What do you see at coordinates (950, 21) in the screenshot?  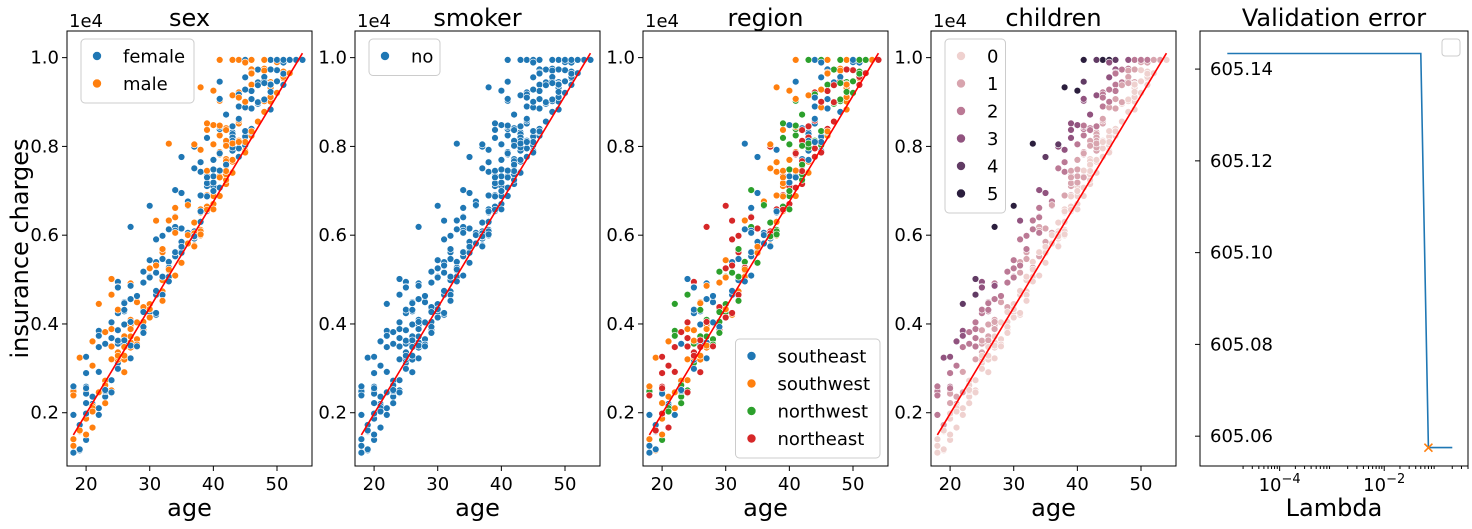 I see `y-offset-text: 1e4` at bounding box center [950, 21].